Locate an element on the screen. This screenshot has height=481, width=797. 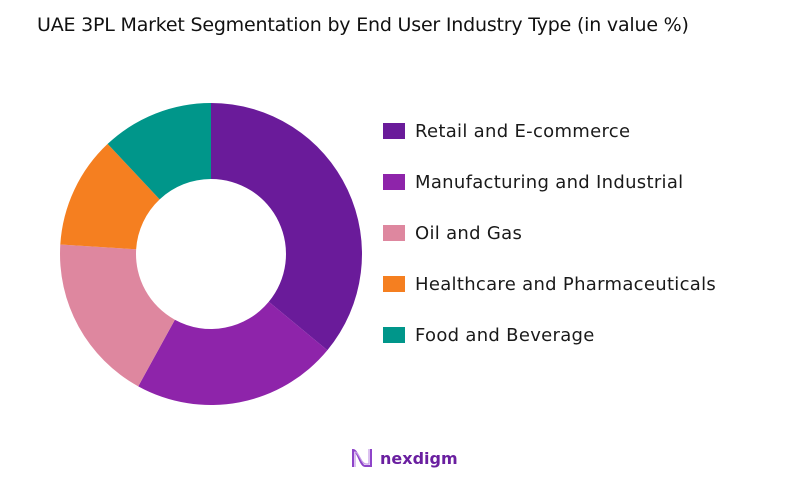
legend-item-oil-gas: Oil and Gas is located at coordinates (549, 233).